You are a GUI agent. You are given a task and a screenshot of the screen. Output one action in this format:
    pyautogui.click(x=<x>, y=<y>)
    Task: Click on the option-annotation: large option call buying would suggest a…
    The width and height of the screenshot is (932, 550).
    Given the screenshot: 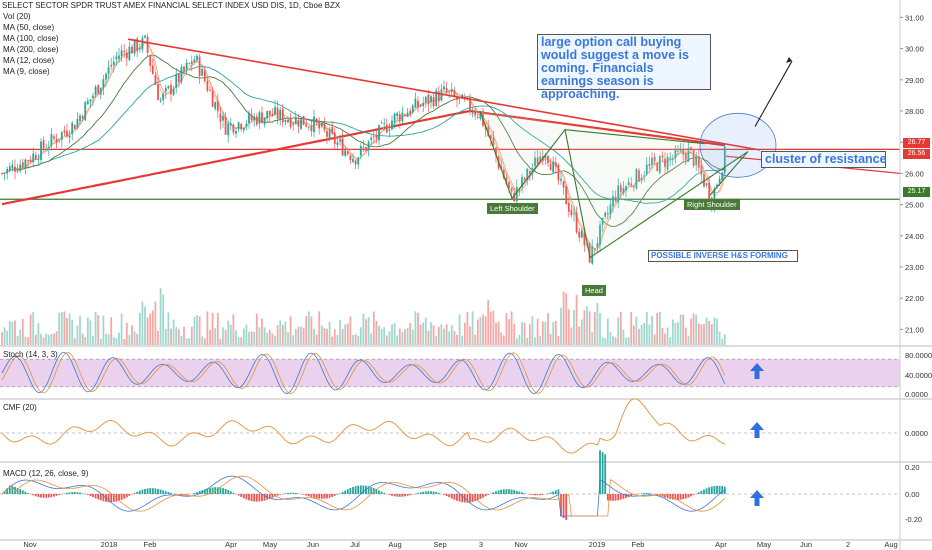 What is the action you would take?
    pyautogui.click(x=624, y=67)
    